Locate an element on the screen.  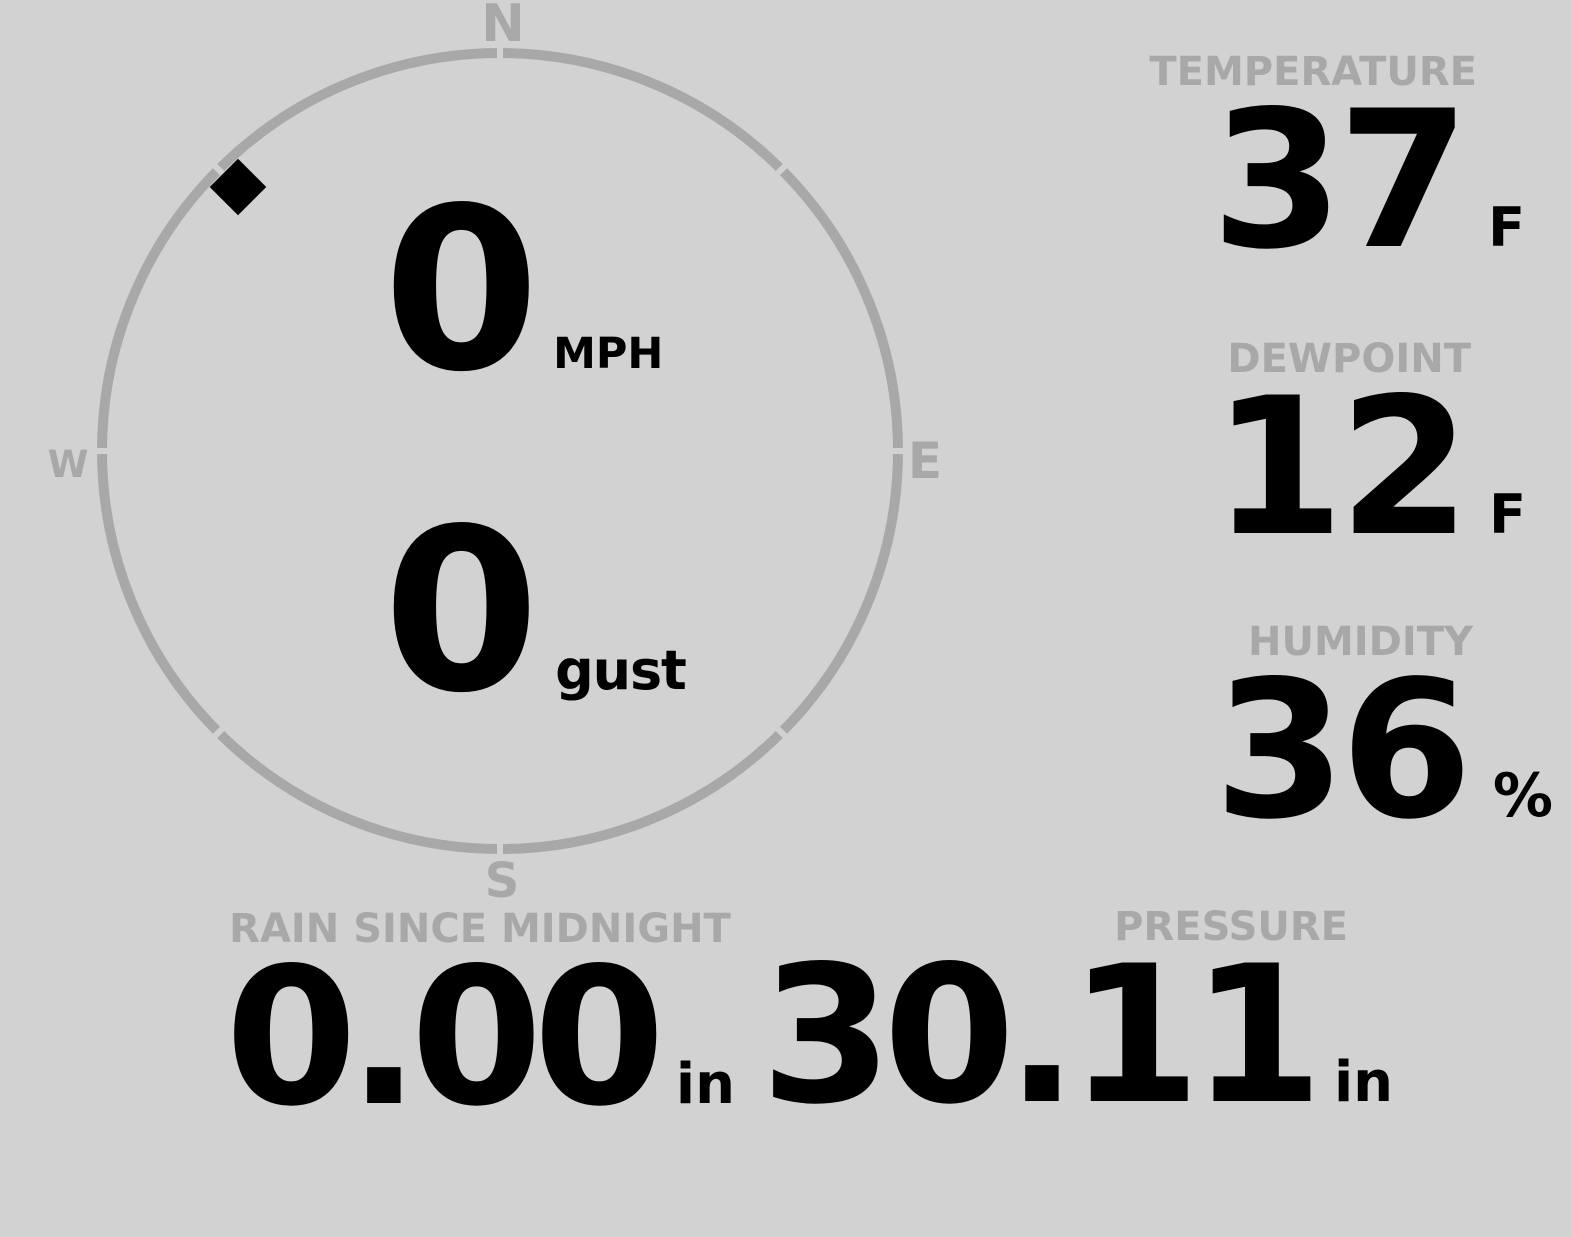
rain-label: RAIN SINCE MIDNIGHT is located at coordinates (480, 929).